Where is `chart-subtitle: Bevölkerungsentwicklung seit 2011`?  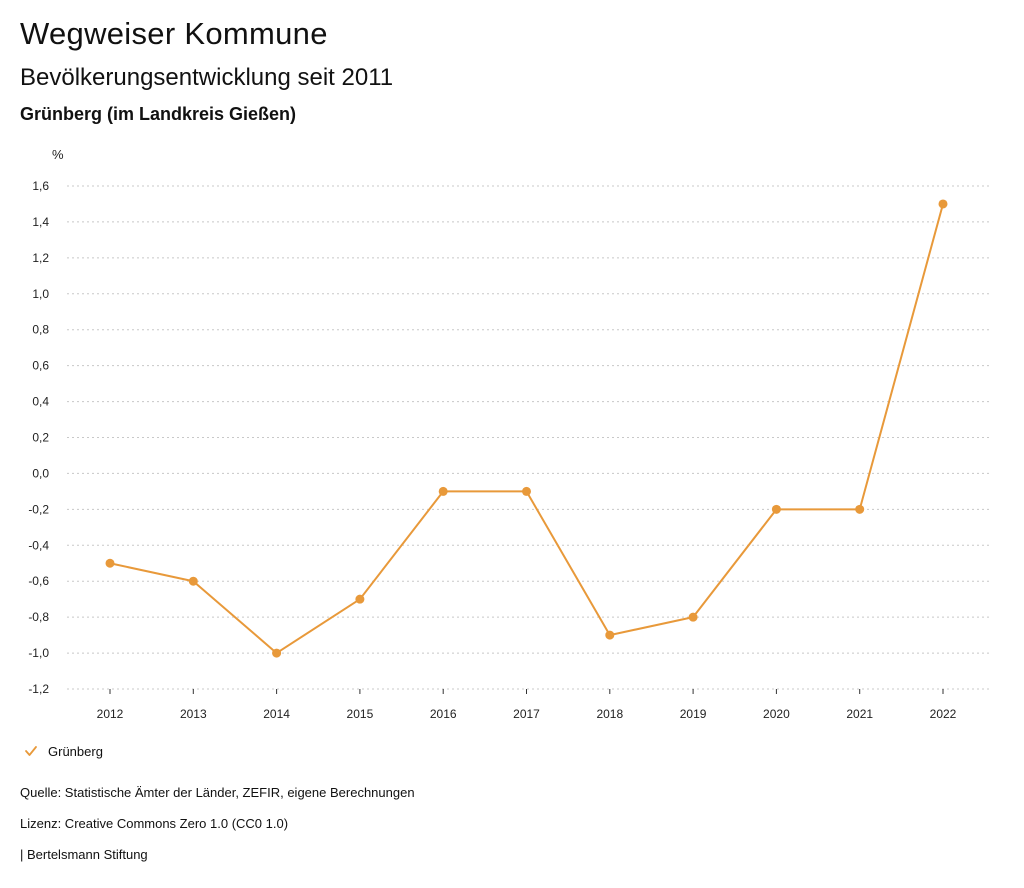
chart-subtitle: Bevölkerungsentwicklung seit 2011 is located at coordinates (207, 77).